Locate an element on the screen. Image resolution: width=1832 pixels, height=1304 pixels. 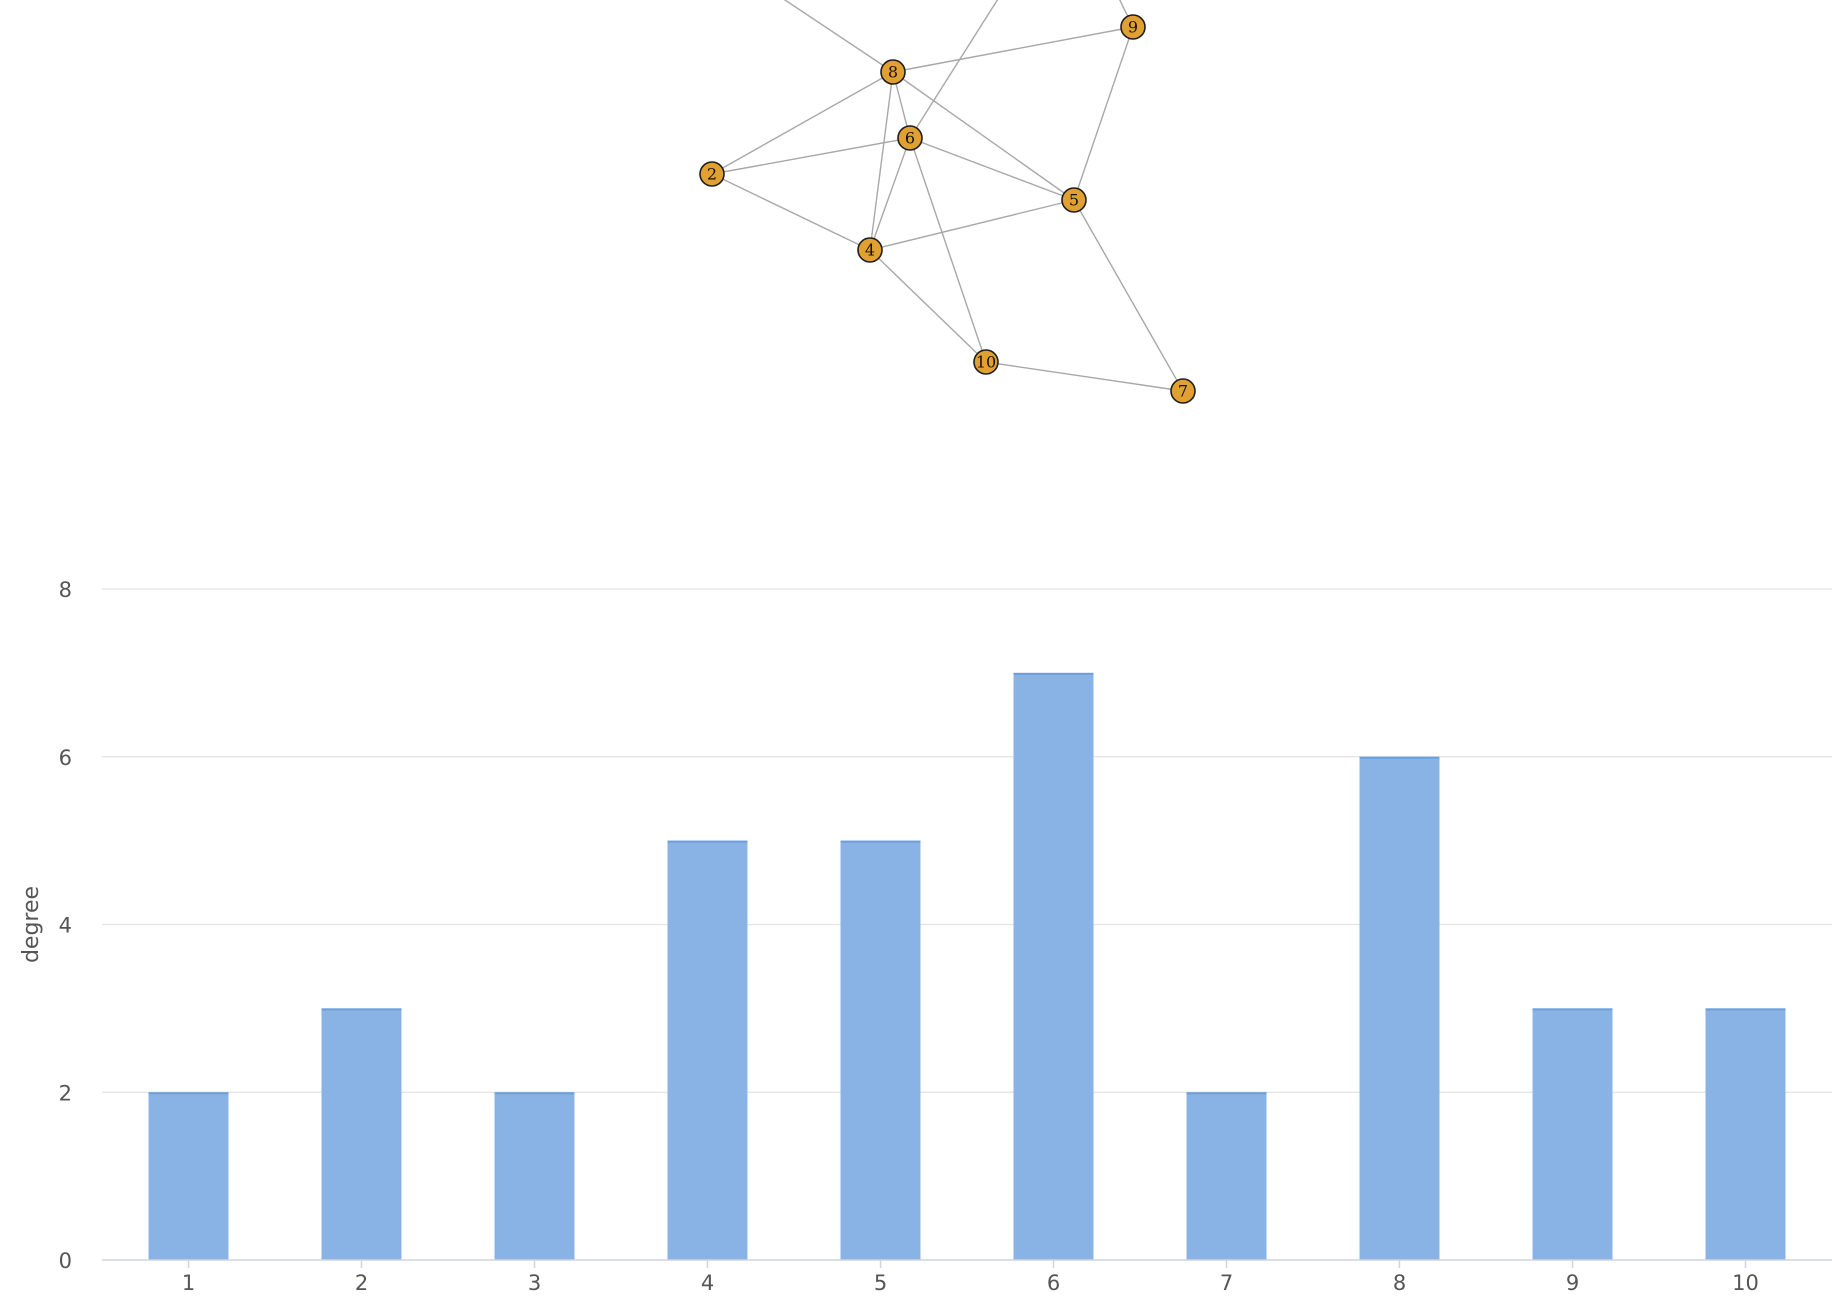
network-graph-svg: 2 4 5 6 7 8 9 10 is located at coordinates (947, 202).